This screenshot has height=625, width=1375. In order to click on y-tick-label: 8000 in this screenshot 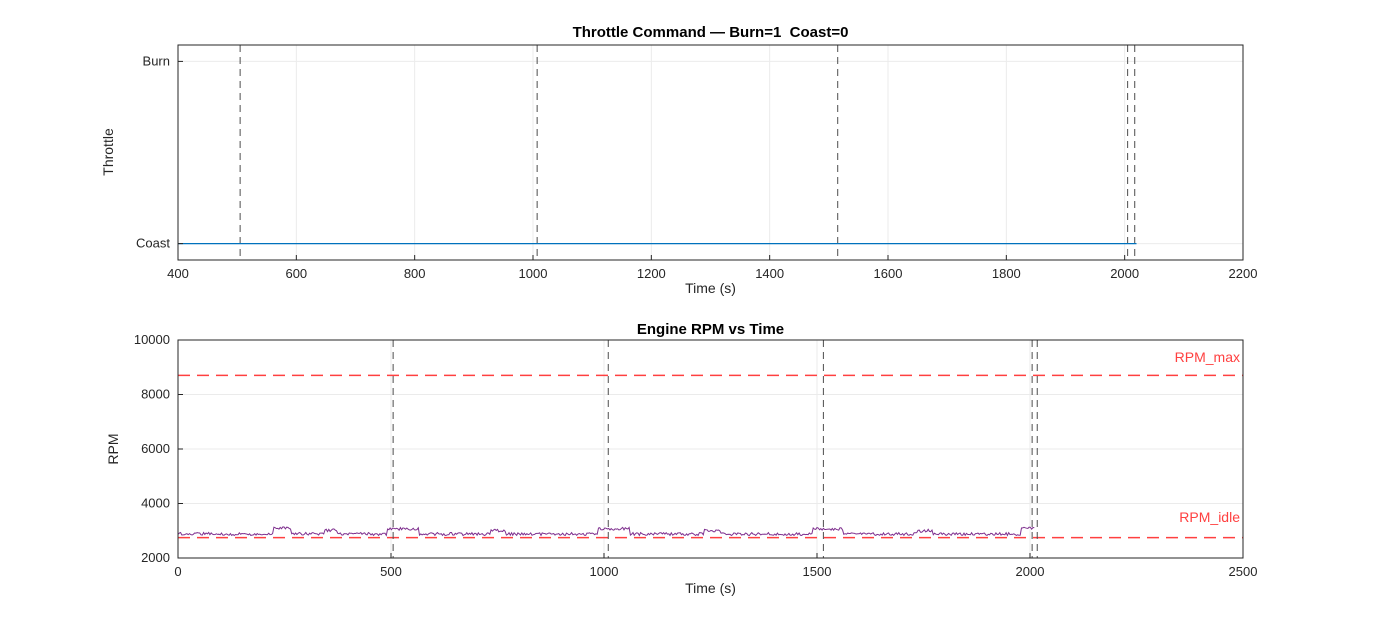, I will do `click(155, 394)`.